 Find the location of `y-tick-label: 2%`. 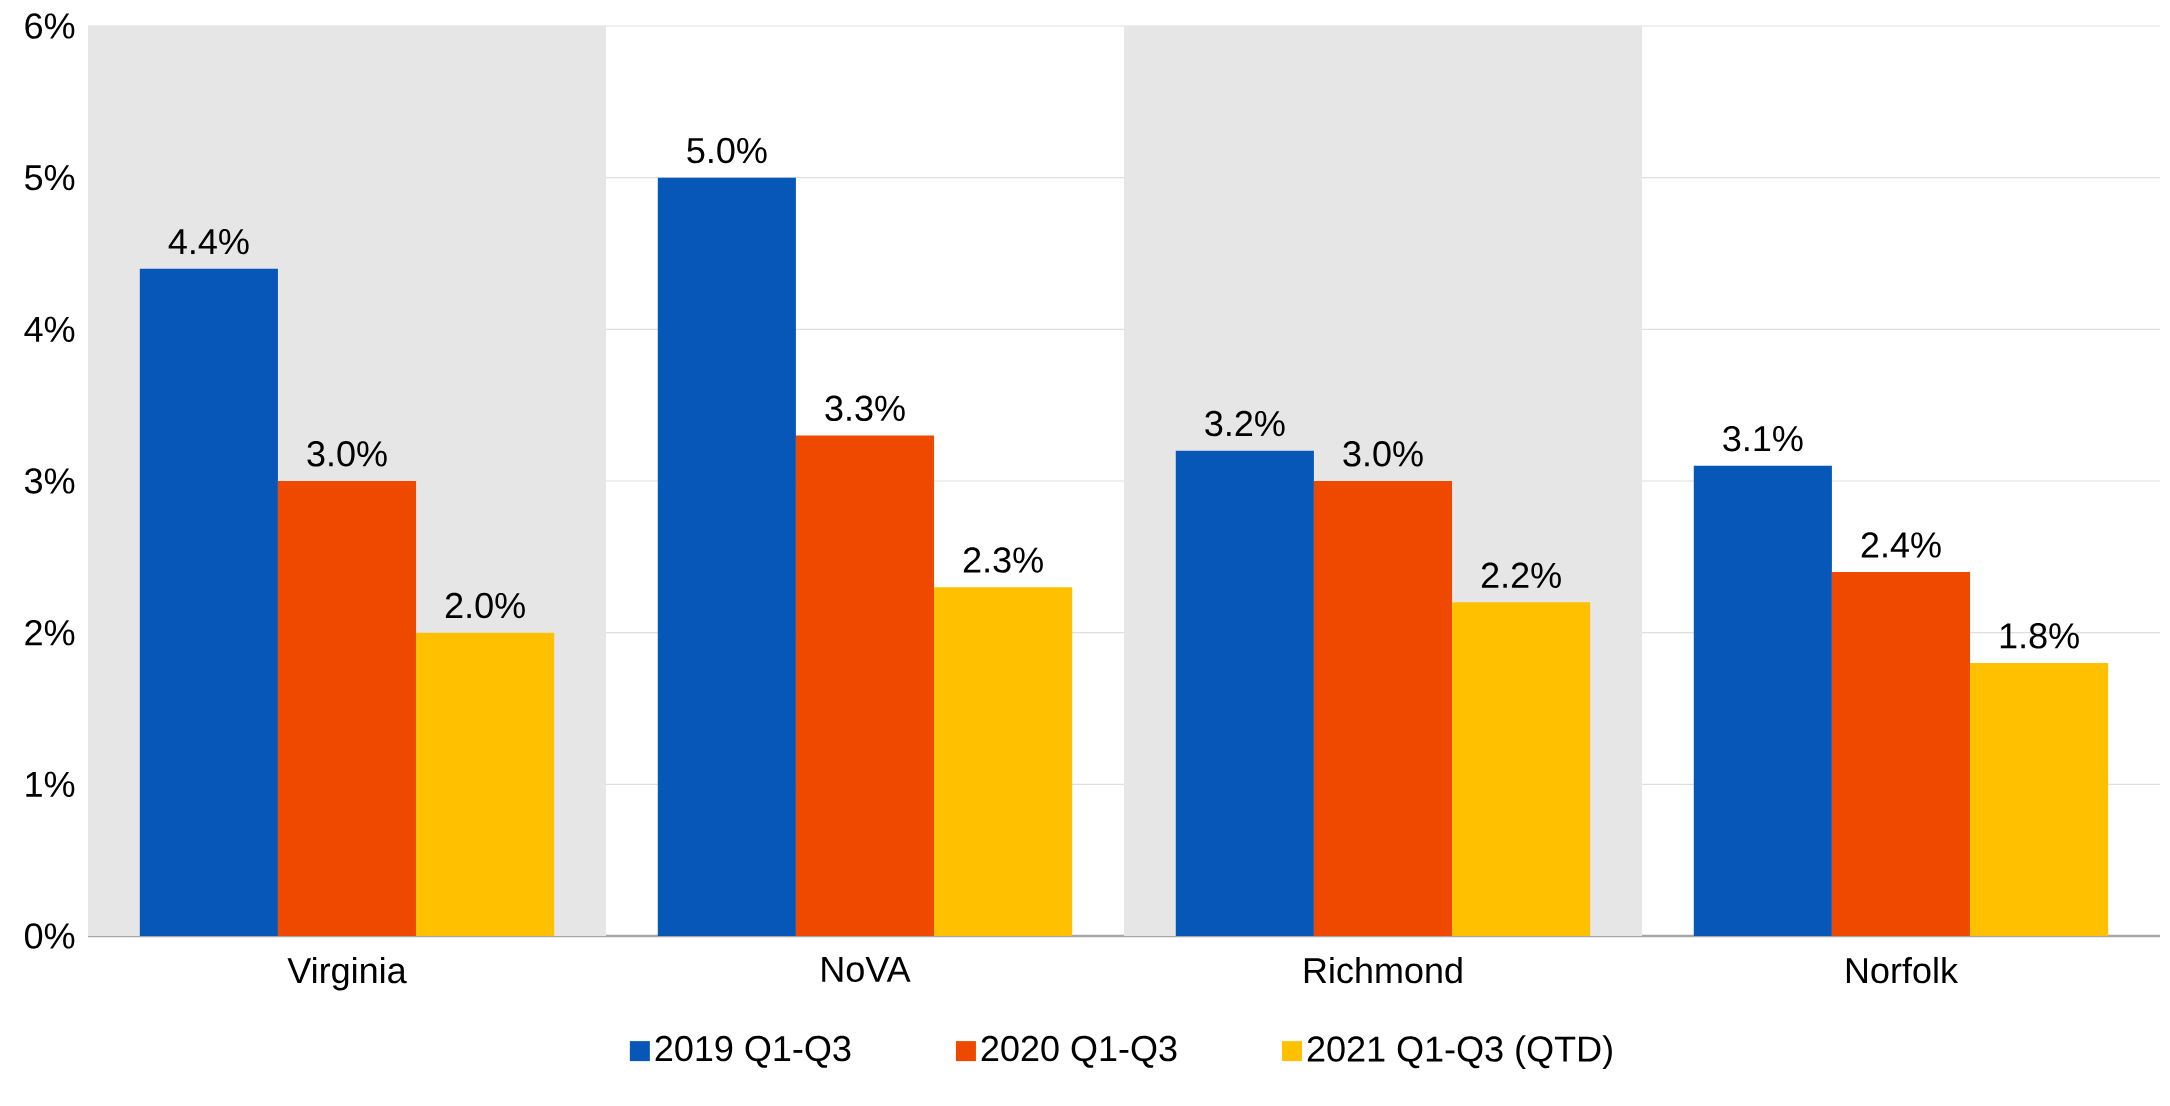

y-tick-label: 2% is located at coordinates (50, 633).